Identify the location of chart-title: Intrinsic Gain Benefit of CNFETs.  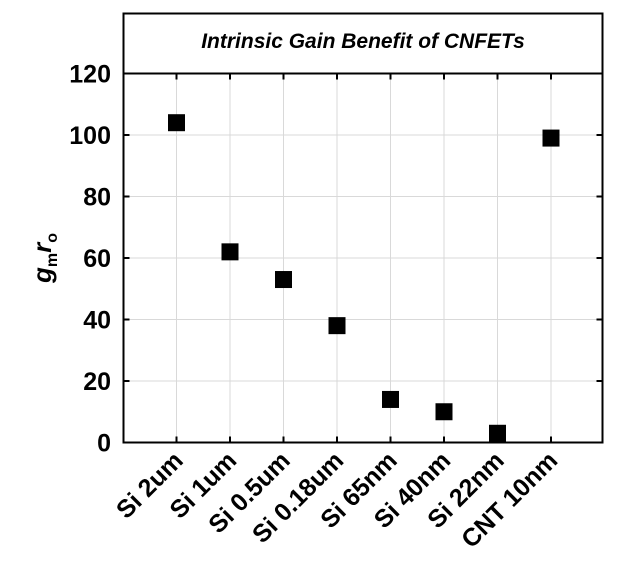
(363, 41).